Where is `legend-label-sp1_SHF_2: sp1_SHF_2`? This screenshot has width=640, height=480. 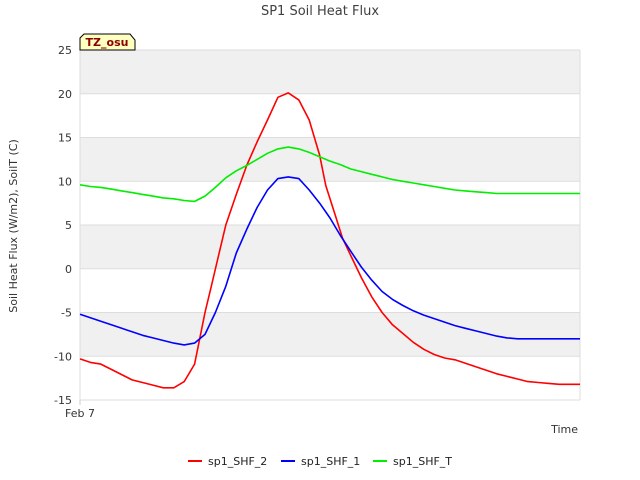 legend-label-sp1_SHF_2: sp1_SHF_2 is located at coordinates (237, 461).